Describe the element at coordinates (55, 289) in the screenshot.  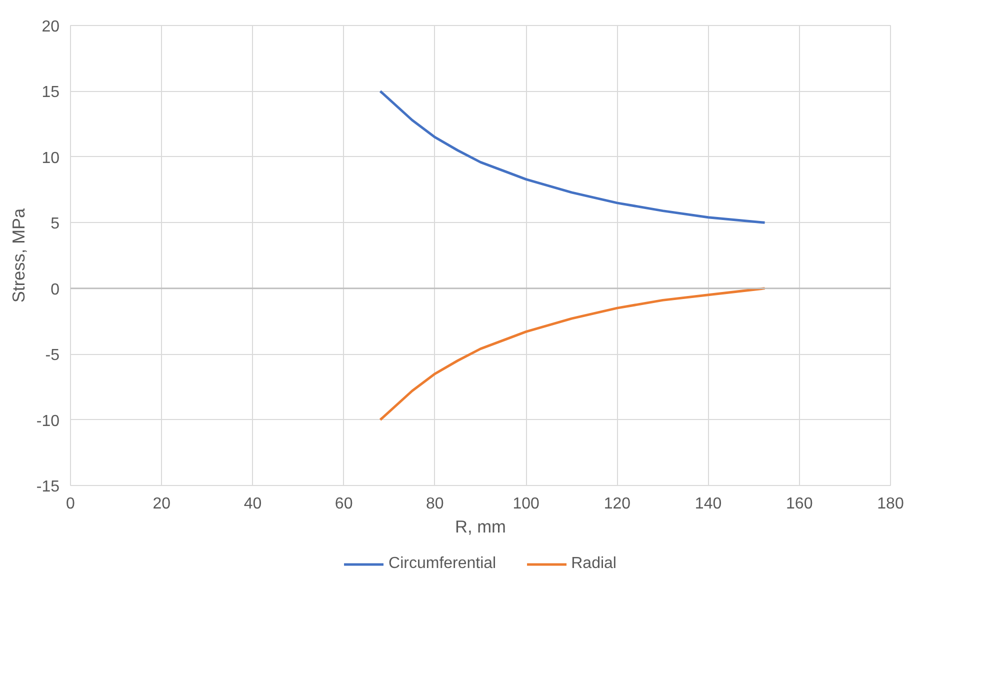
I see `y-tick-label: 0` at that location.